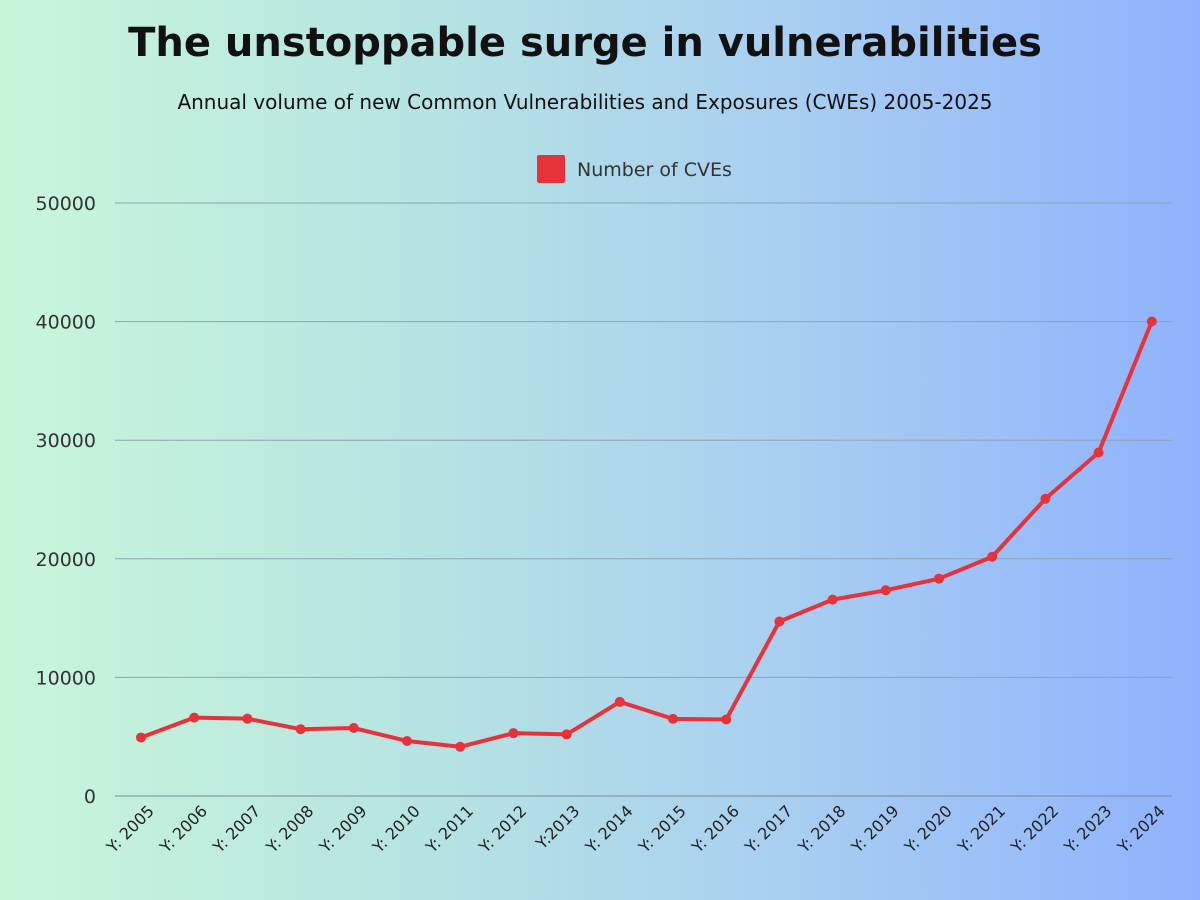 This screenshot has height=900, width=1200. I want to click on y-tick-label: 40000, so click(66, 323).